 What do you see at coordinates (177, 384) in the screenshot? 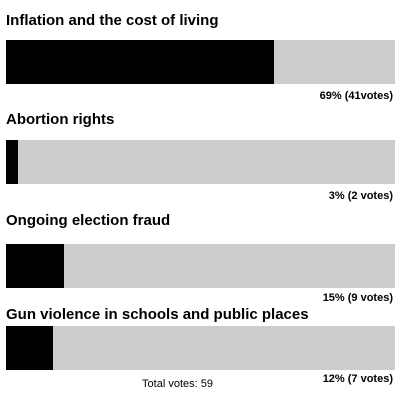
I see `total-votes-text: Total votes: 59` at bounding box center [177, 384].